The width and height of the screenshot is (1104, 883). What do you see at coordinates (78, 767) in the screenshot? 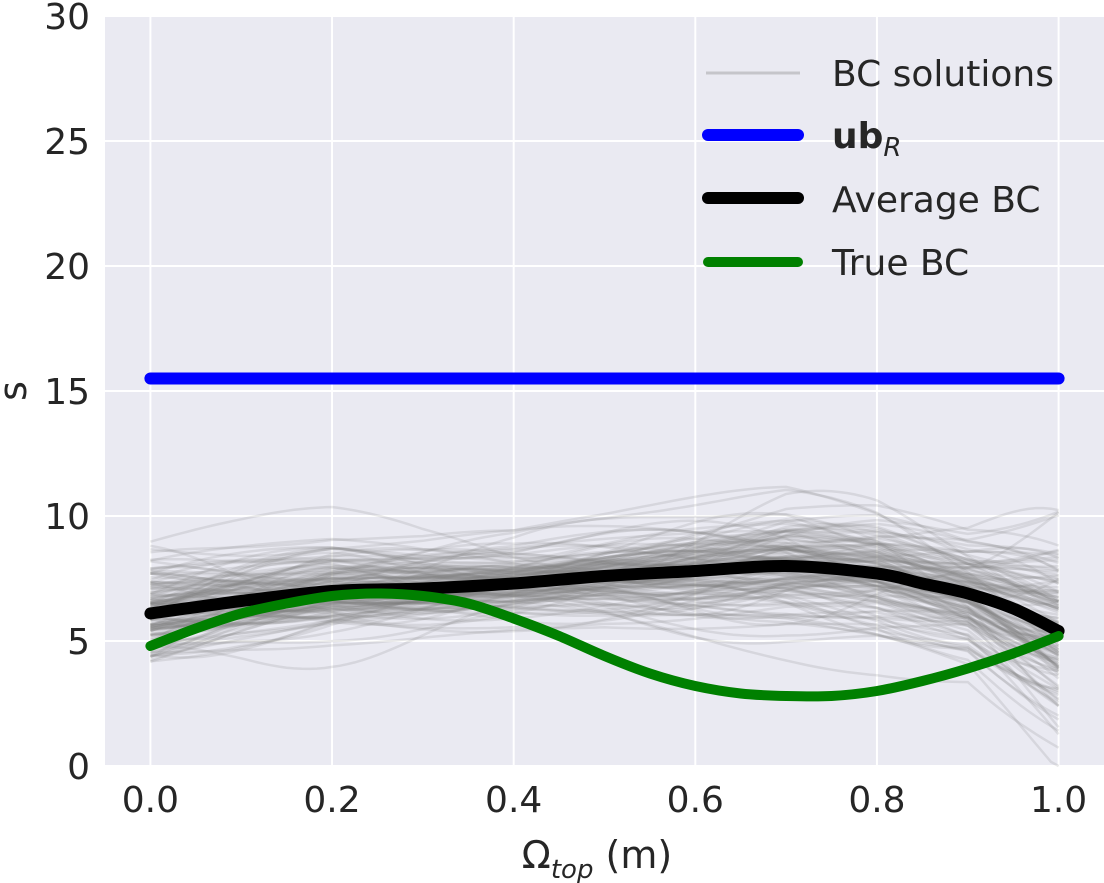
I see `y-tick-label: 0` at bounding box center [78, 767].